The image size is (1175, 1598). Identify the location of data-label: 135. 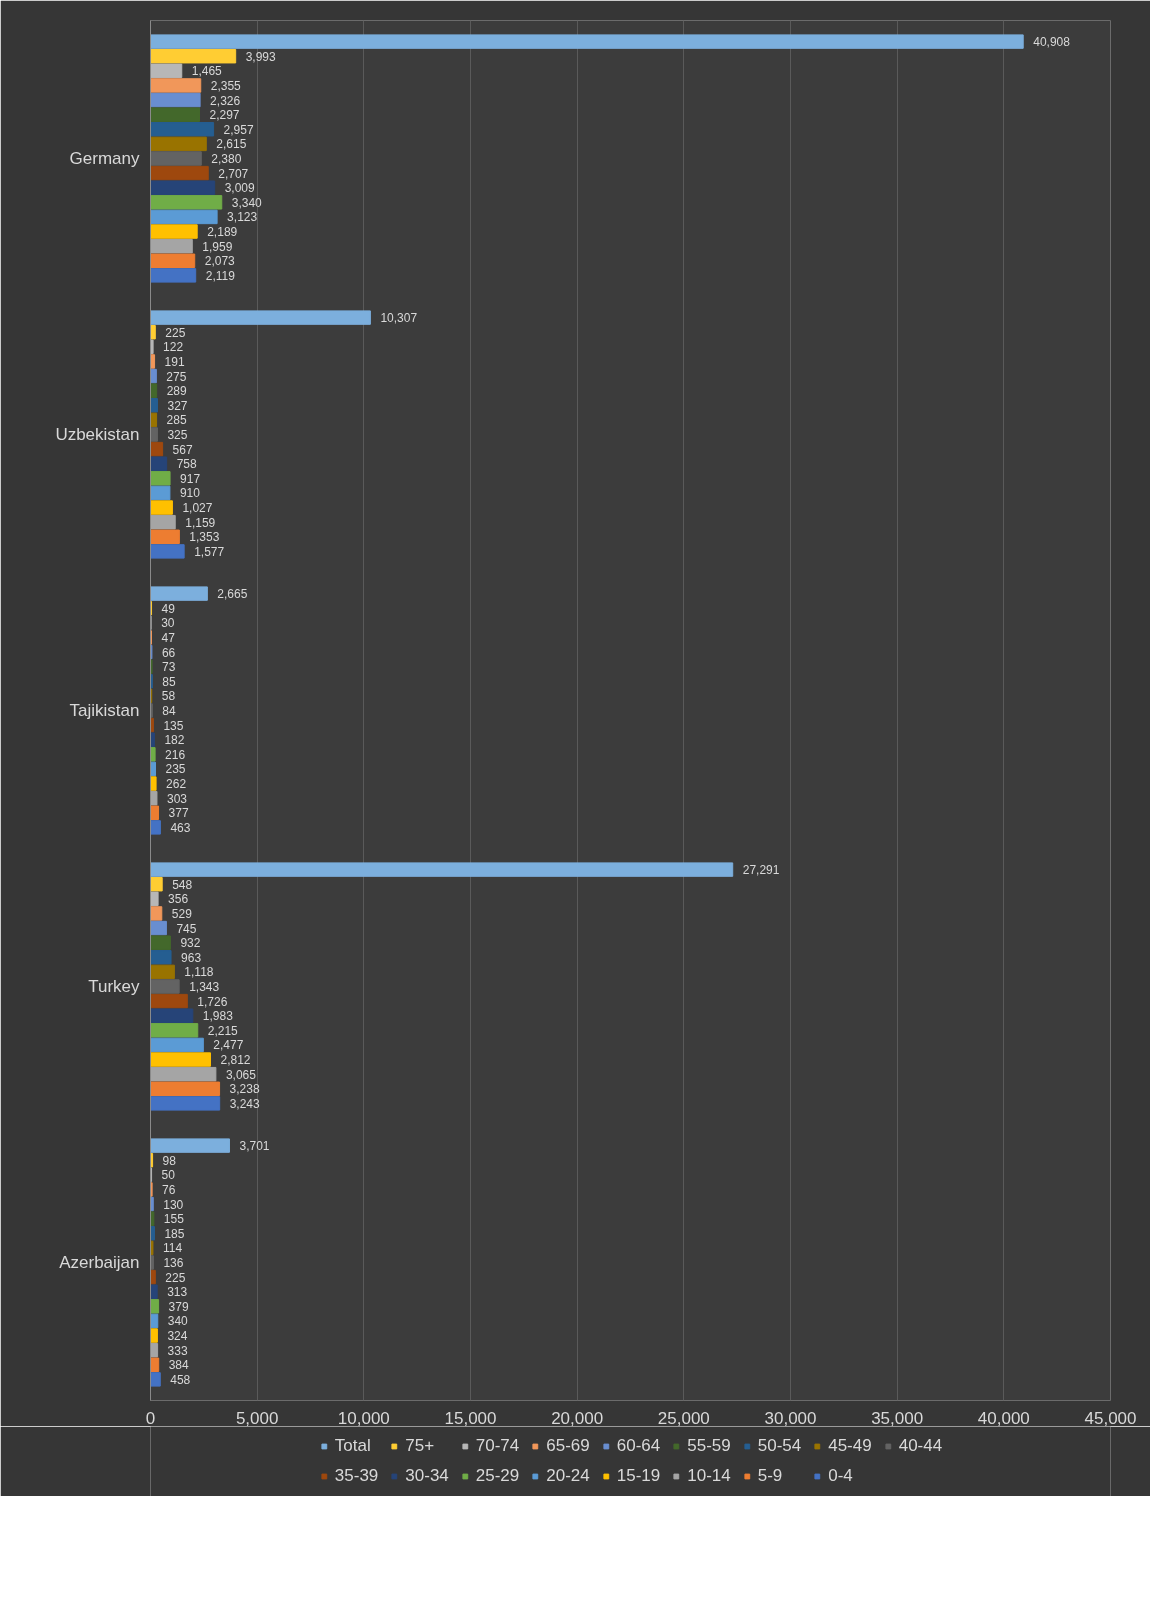
(173, 725).